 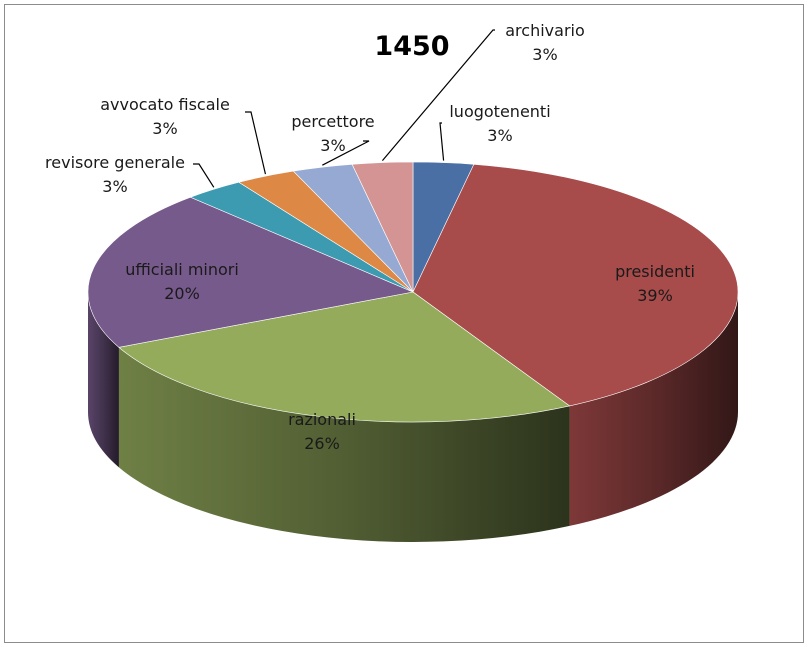 I want to click on slice-ufficiali-minori, so click(x=251, y=272).